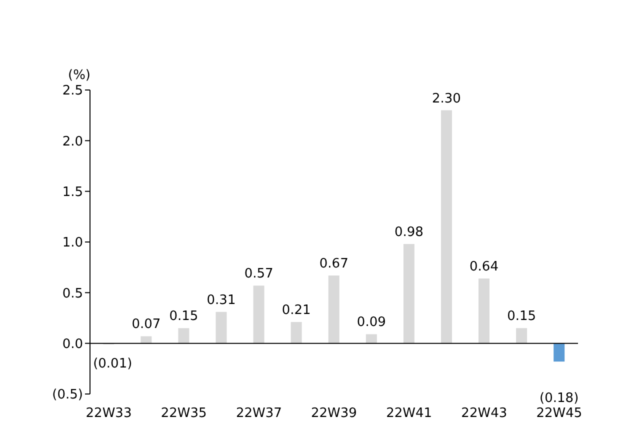 The height and width of the screenshot is (432, 633). Describe the element at coordinates (221, 300) in the screenshot. I see `data-label: 0.31` at that location.